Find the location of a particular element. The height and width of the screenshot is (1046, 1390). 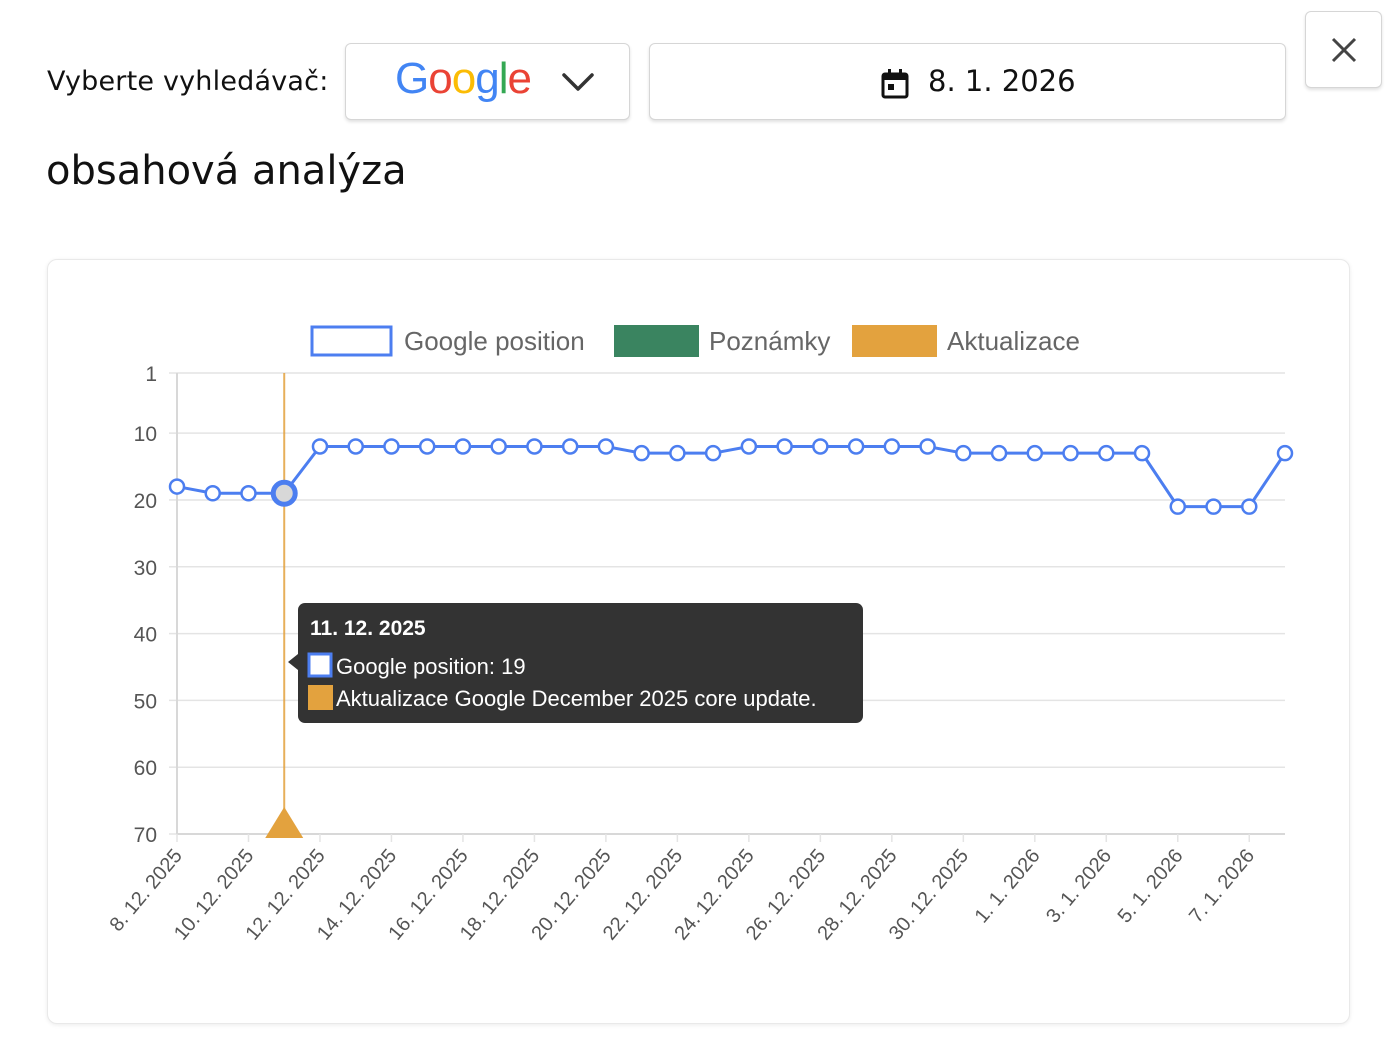

y-tick-label: 50 is located at coordinates (145, 701).